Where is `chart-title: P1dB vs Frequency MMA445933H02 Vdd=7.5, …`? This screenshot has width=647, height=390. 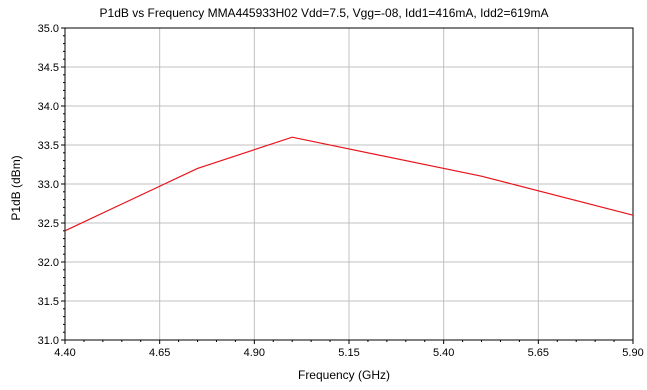
chart-title: P1dB vs Frequency MMA445933H02 Vdd=7.5, … is located at coordinates (324, 13).